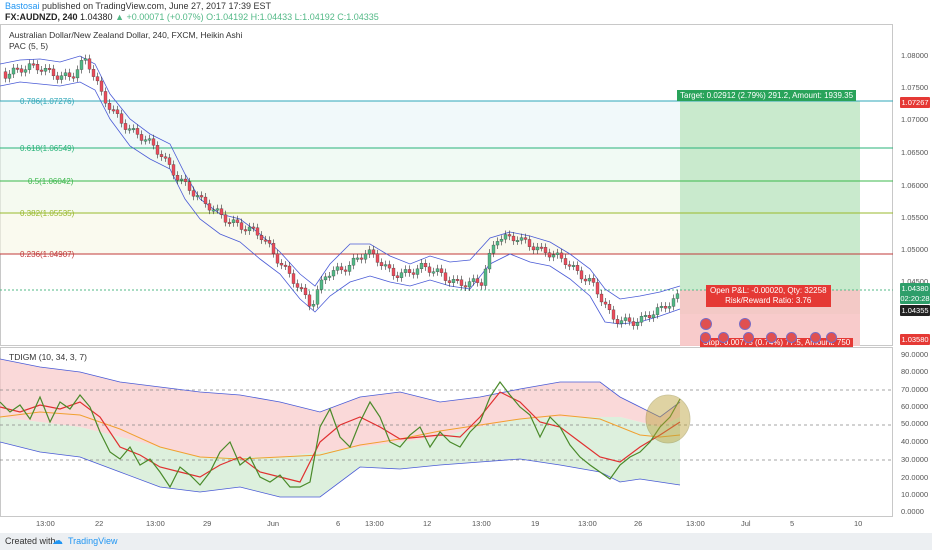 This screenshot has width=932, height=550. I want to click on indicator-axis-label: 60.0000, so click(915, 406).